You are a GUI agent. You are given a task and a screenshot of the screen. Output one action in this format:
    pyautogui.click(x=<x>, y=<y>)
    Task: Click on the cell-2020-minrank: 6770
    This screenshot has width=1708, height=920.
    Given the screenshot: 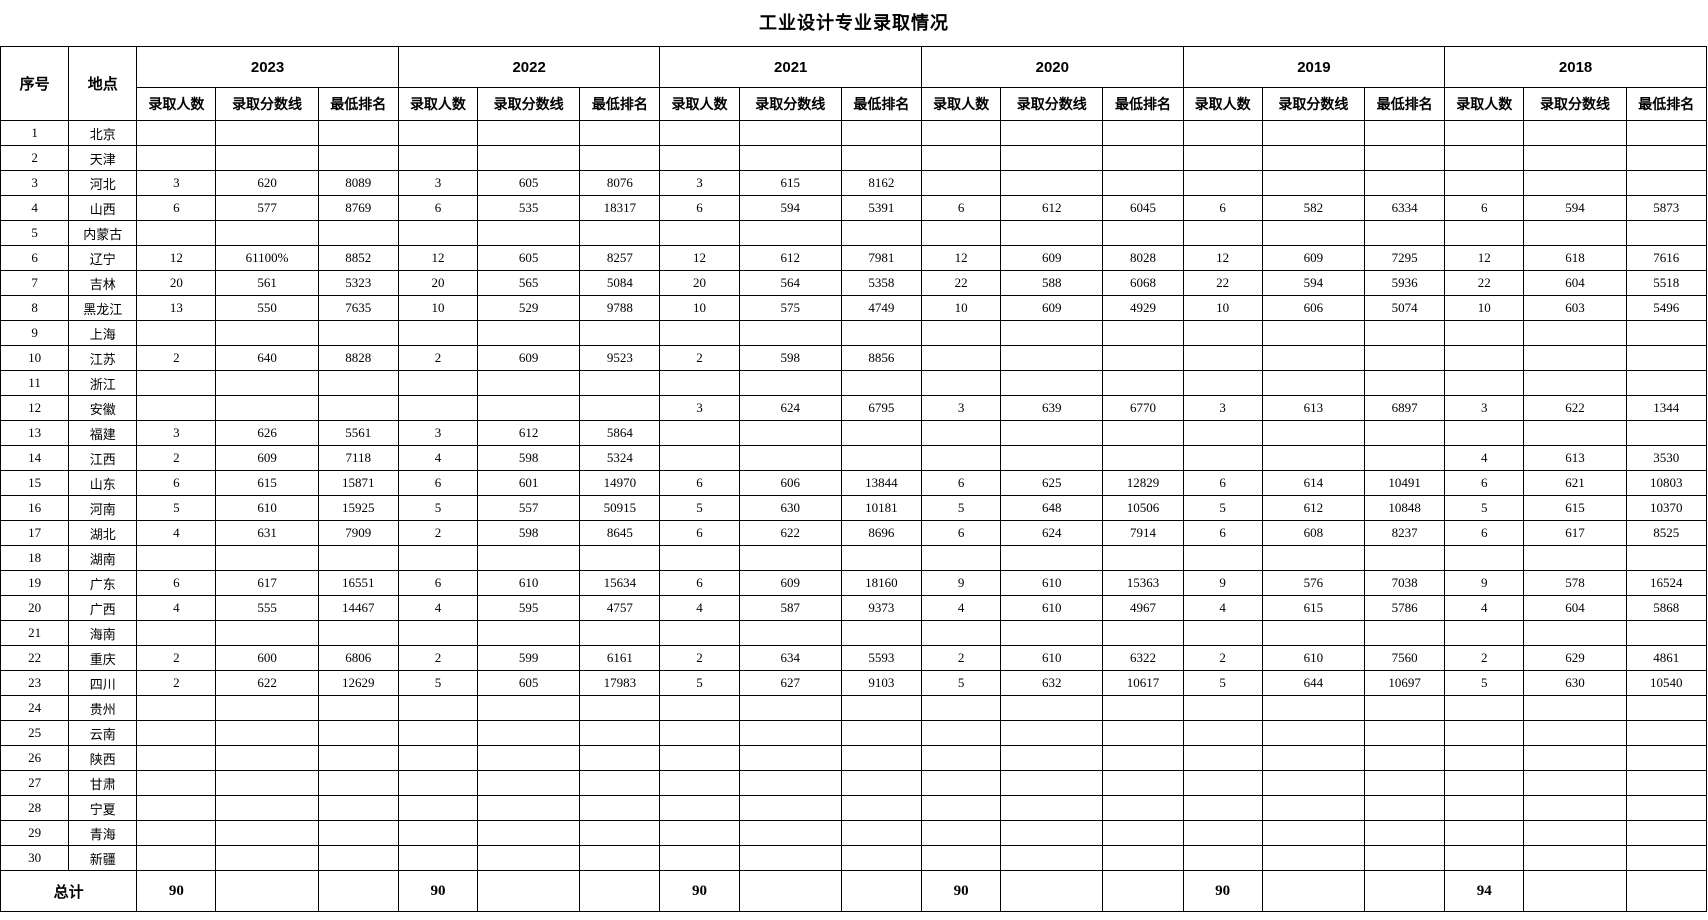 What is the action you would take?
    pyautogui.click(x=1143, y=408)
    